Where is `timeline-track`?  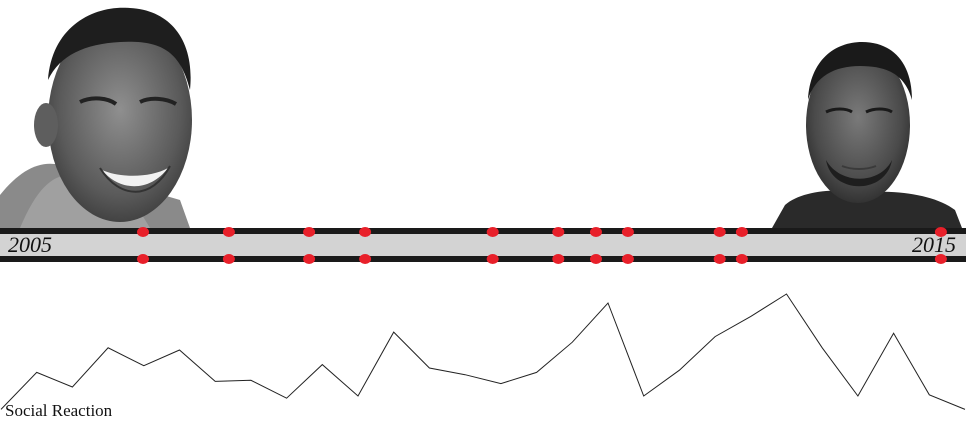
timeline-track is located at coordinates (483, 245).